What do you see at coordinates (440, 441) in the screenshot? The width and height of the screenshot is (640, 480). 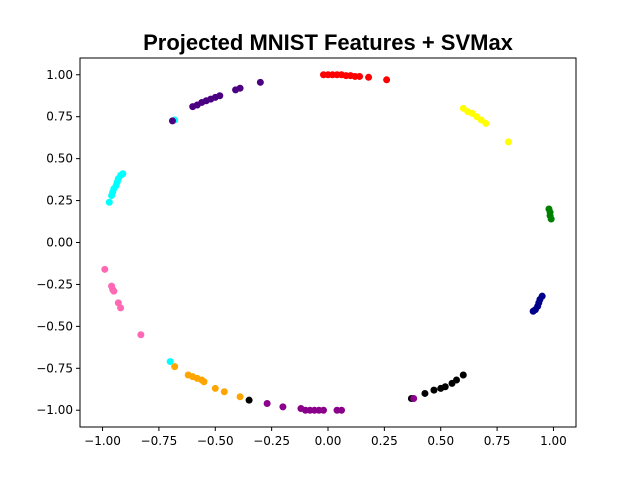 I see `x-tick-label: 0.50` at bounding box center [440, 441].